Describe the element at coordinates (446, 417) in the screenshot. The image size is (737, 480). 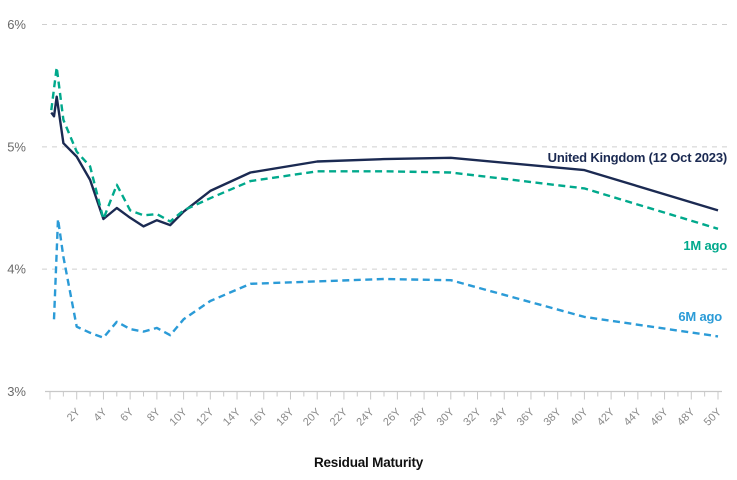
I see `x-tick-label-30y: 30Y` at that location.